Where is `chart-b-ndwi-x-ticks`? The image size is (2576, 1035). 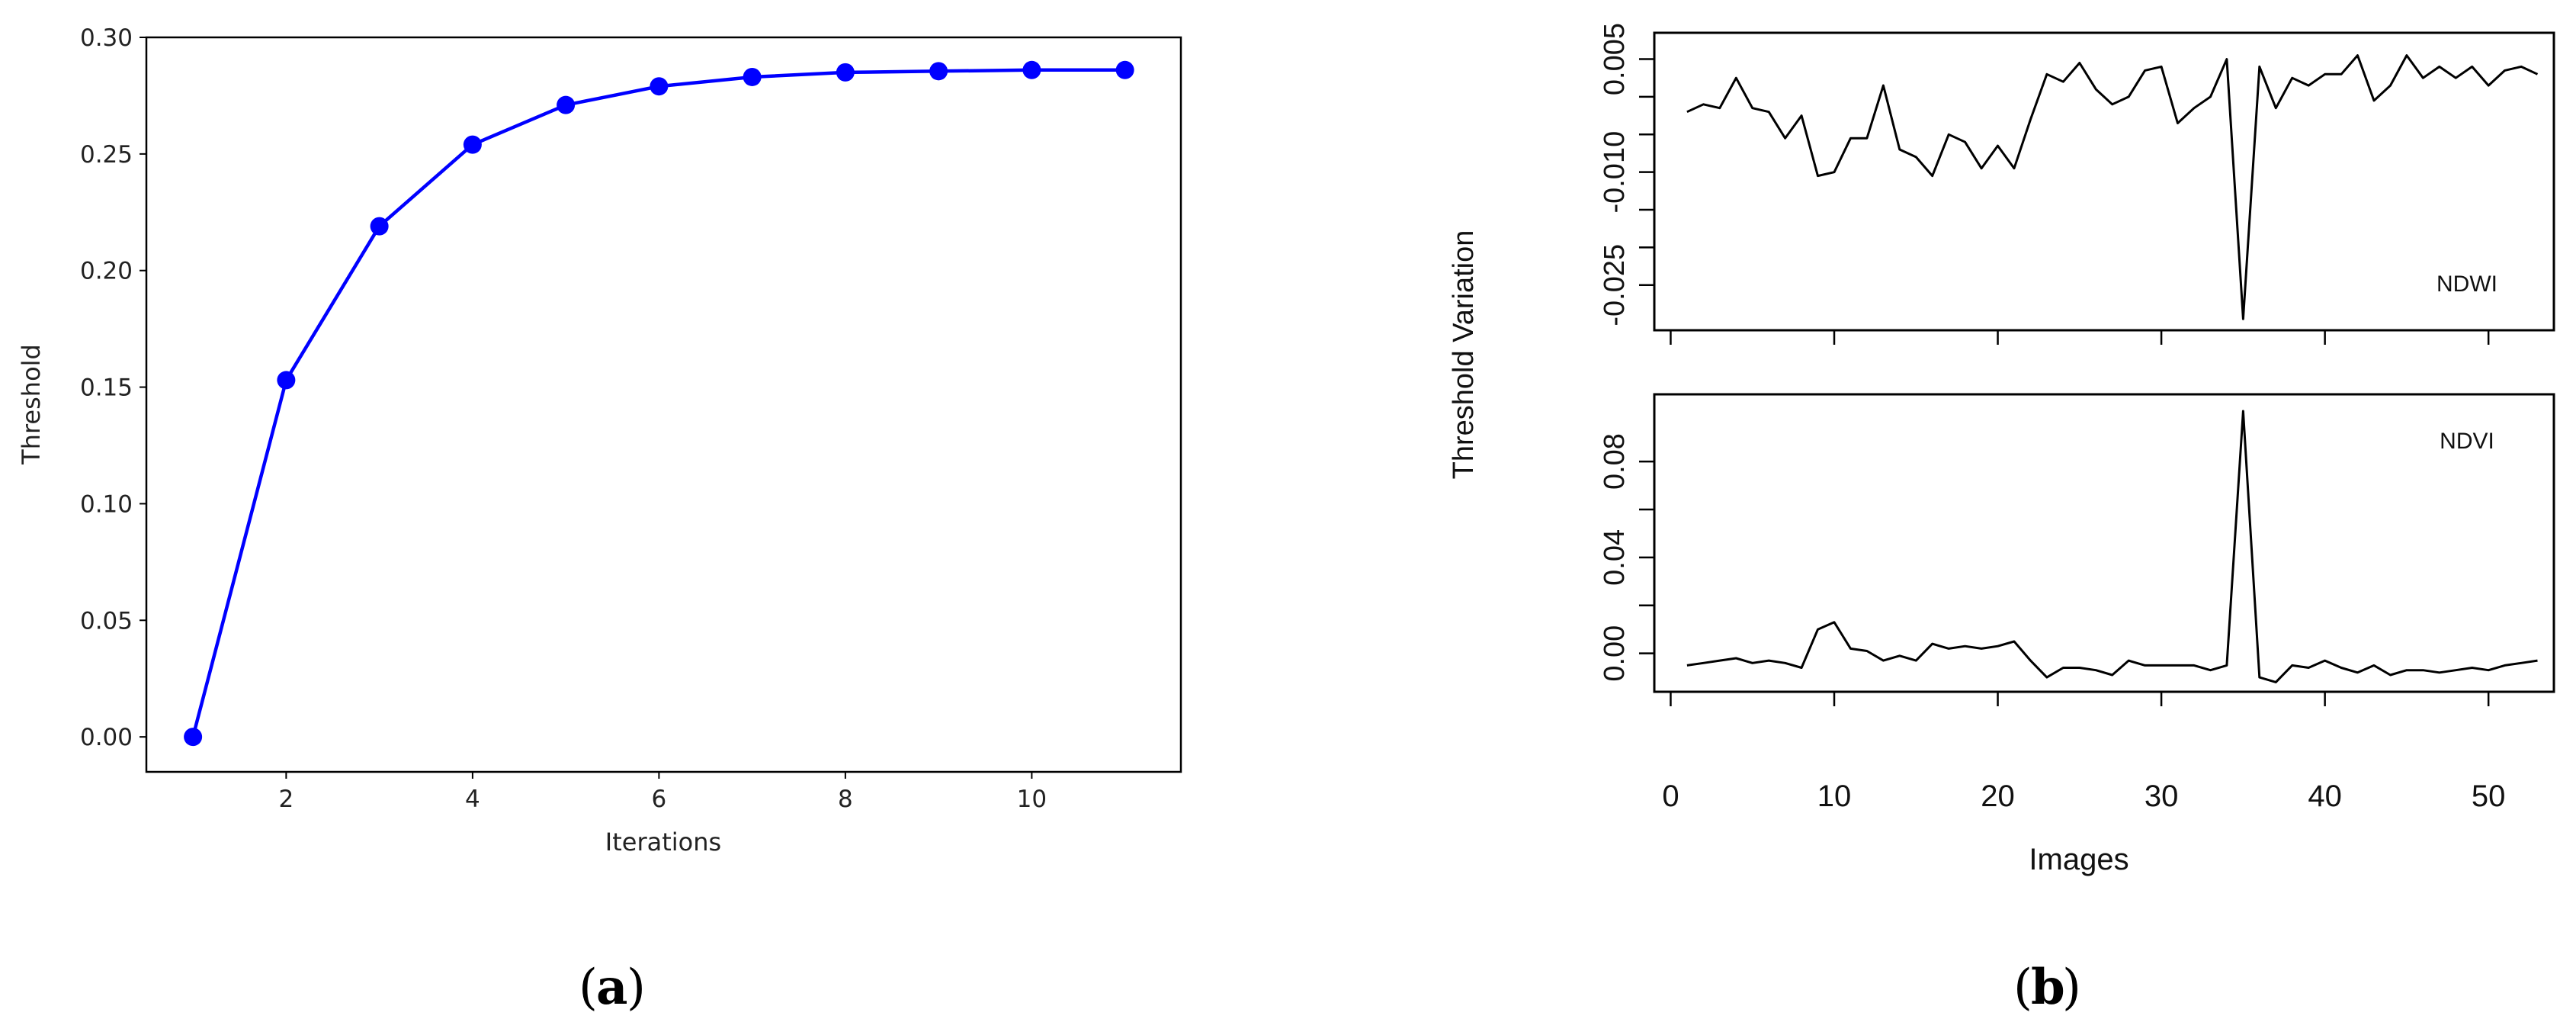 chart-b-ndwi-x-ticks is located at coordinates (2080, 337).